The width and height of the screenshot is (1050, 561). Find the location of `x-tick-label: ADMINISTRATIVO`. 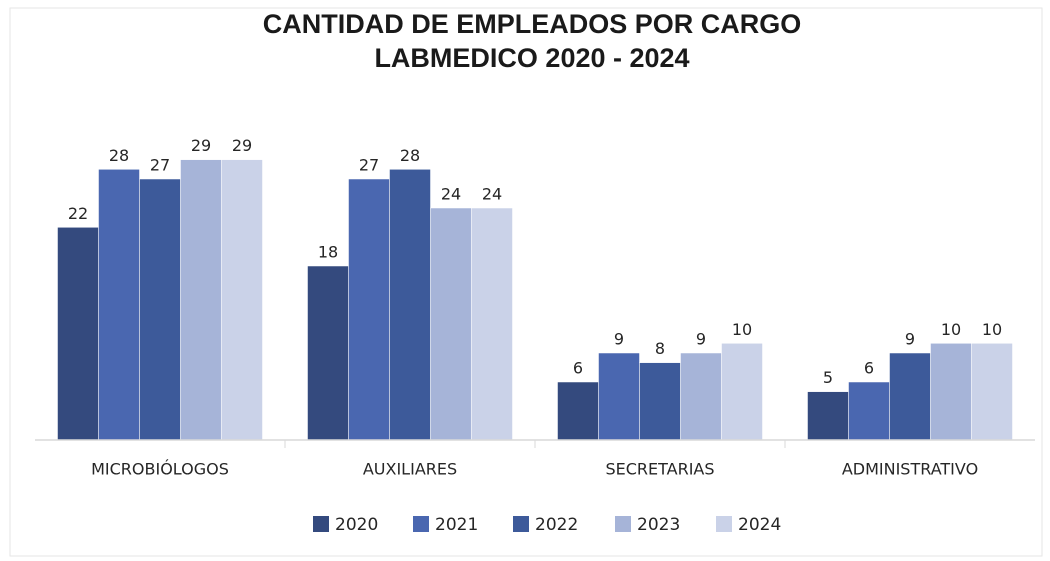

x-tick-label: ADMINISTRATIVO is located at coordinates (910, 469).